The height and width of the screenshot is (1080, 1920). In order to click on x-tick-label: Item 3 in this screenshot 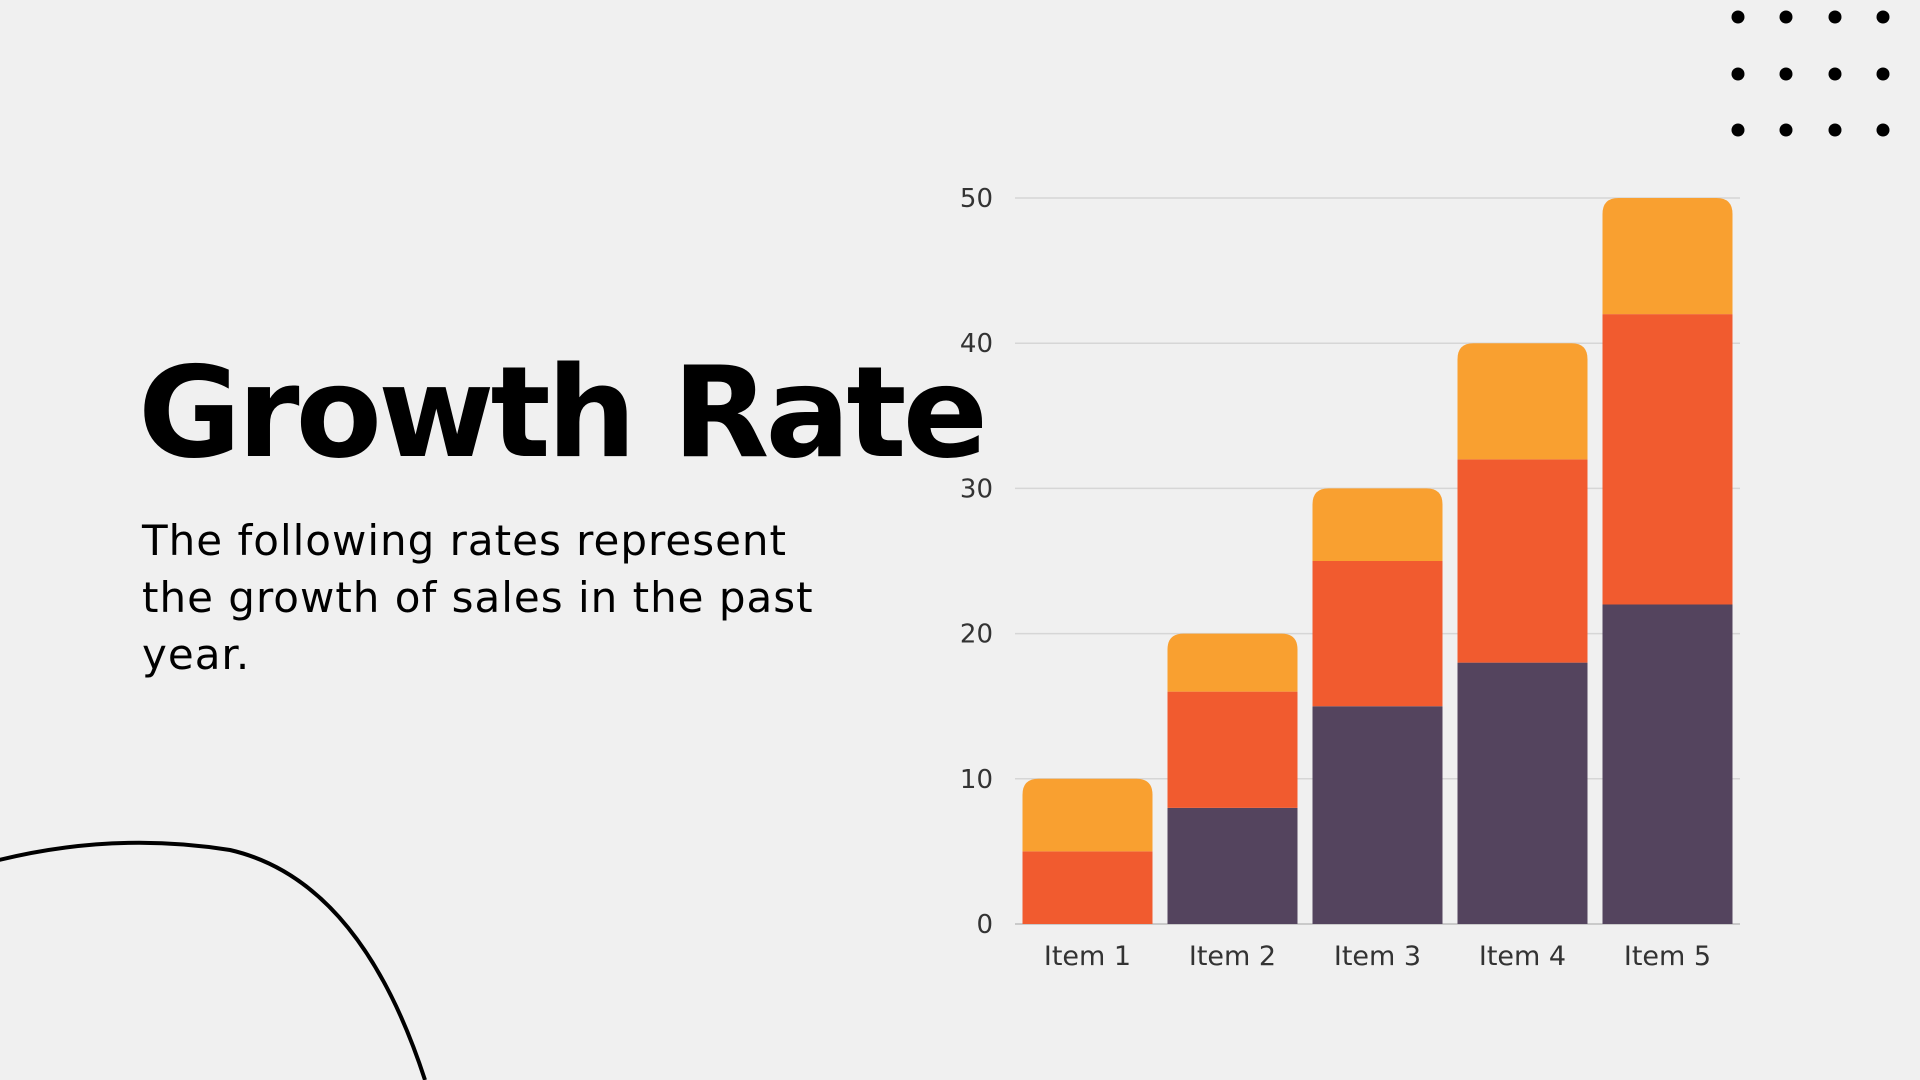, I will do `click(1377, 956)`.